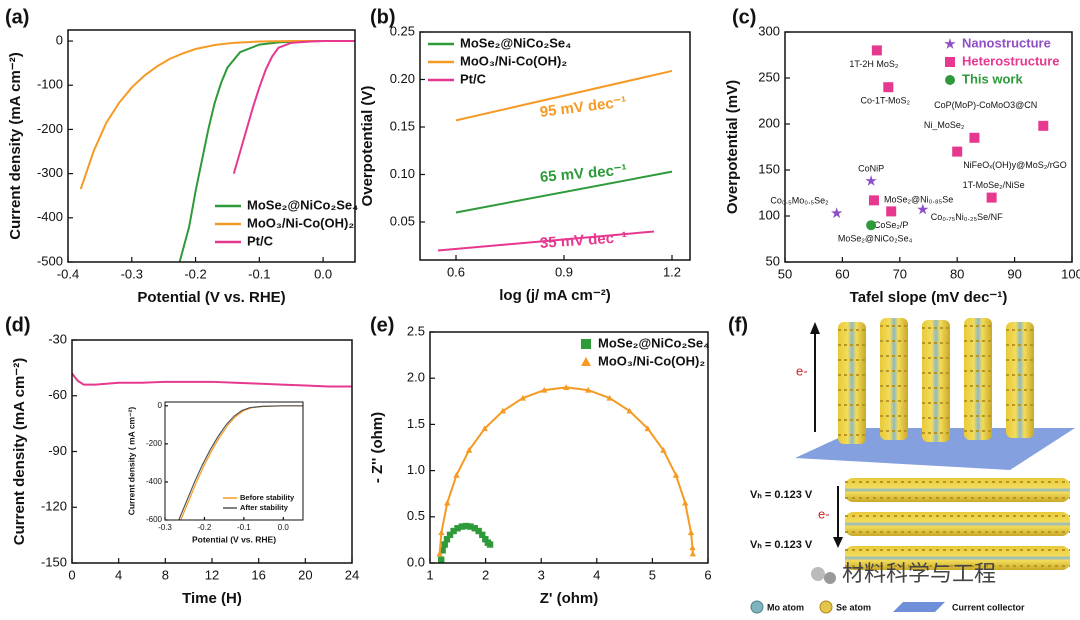 The image size is (1080, 620). I want to click on y-tick-label: 250, so click(769, 76).